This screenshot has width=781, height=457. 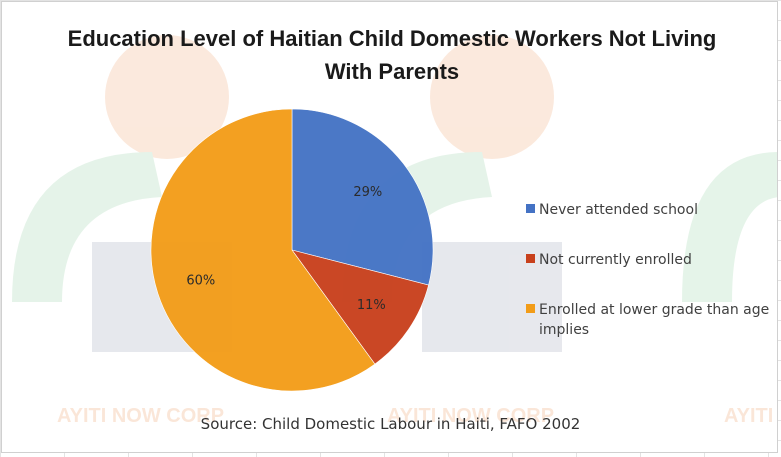 What do you see at coordinates (367, 192) in the screenshot?
I see `data-label-never-attended: 29%` at bounding box center [367, 192].